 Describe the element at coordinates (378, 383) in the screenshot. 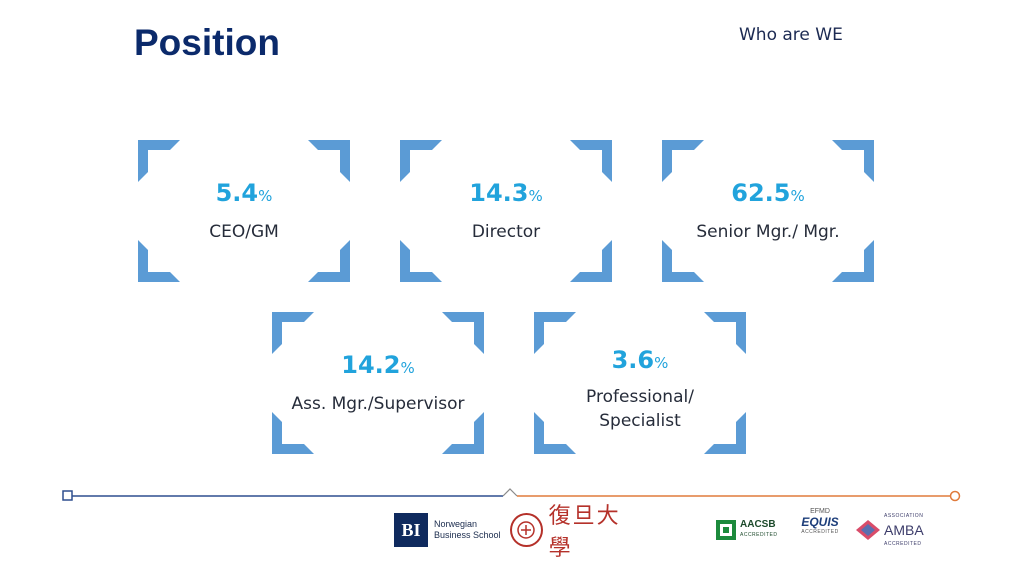

I see `position-card-assistant-manager: 14.2% Ass. Mgr./Supervisor` at that location.